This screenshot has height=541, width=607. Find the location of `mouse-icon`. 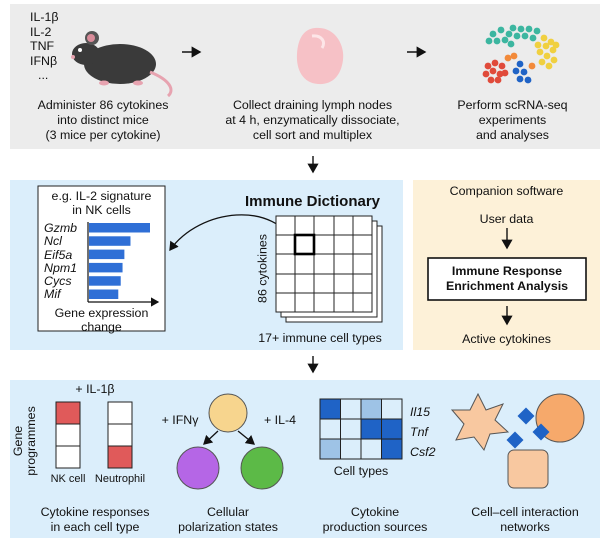

mouse-icon is located at coordinates (122, 64).